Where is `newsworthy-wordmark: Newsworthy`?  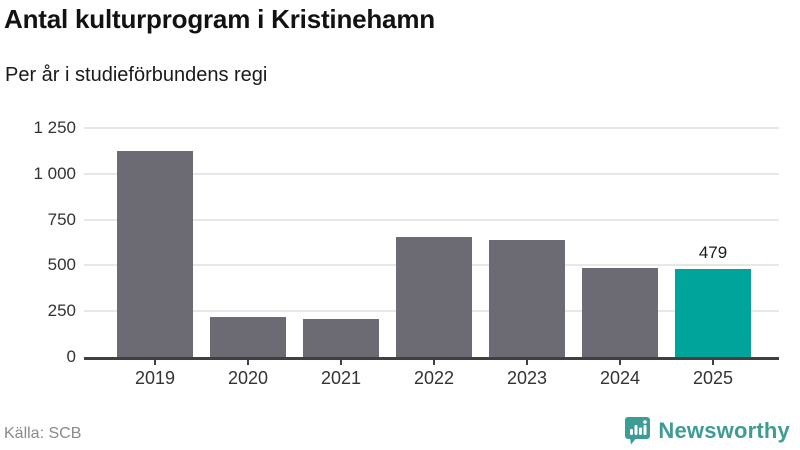
newsworthy-wordmark: Newsworthy is located at coordinates (724, 430).